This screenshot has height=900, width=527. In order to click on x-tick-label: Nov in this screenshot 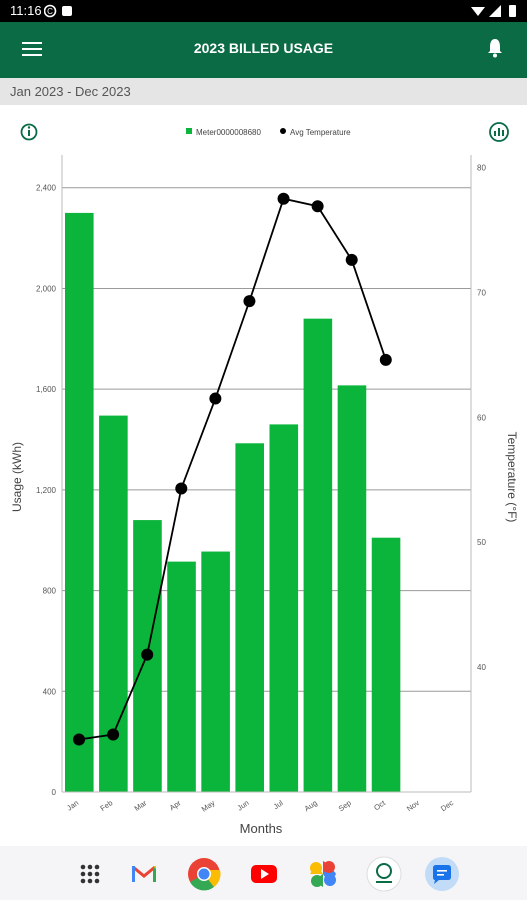, I will do `click(413, 805)`.